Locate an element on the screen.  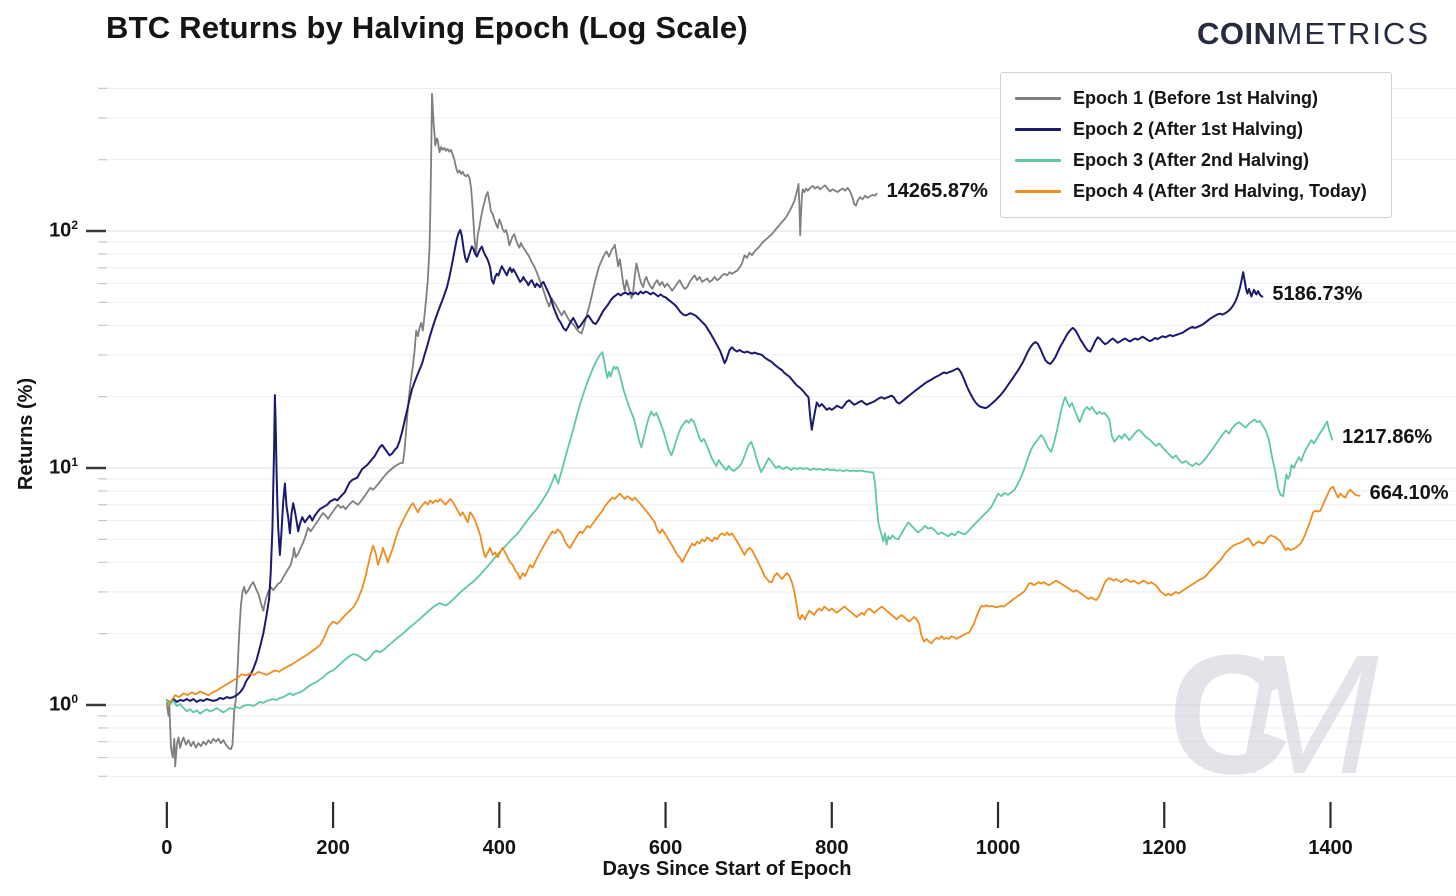
y-axis-title: Returns (%) is located at coordinates (26, 434).